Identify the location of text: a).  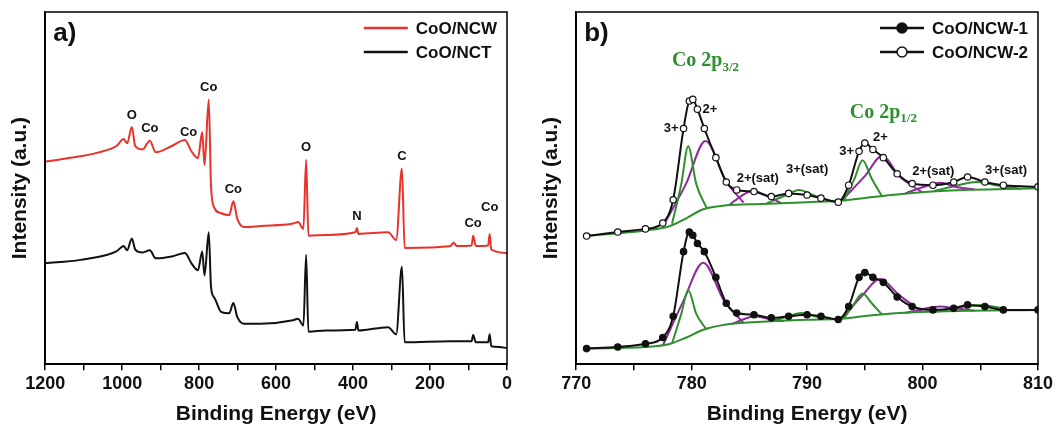
(65, 32).